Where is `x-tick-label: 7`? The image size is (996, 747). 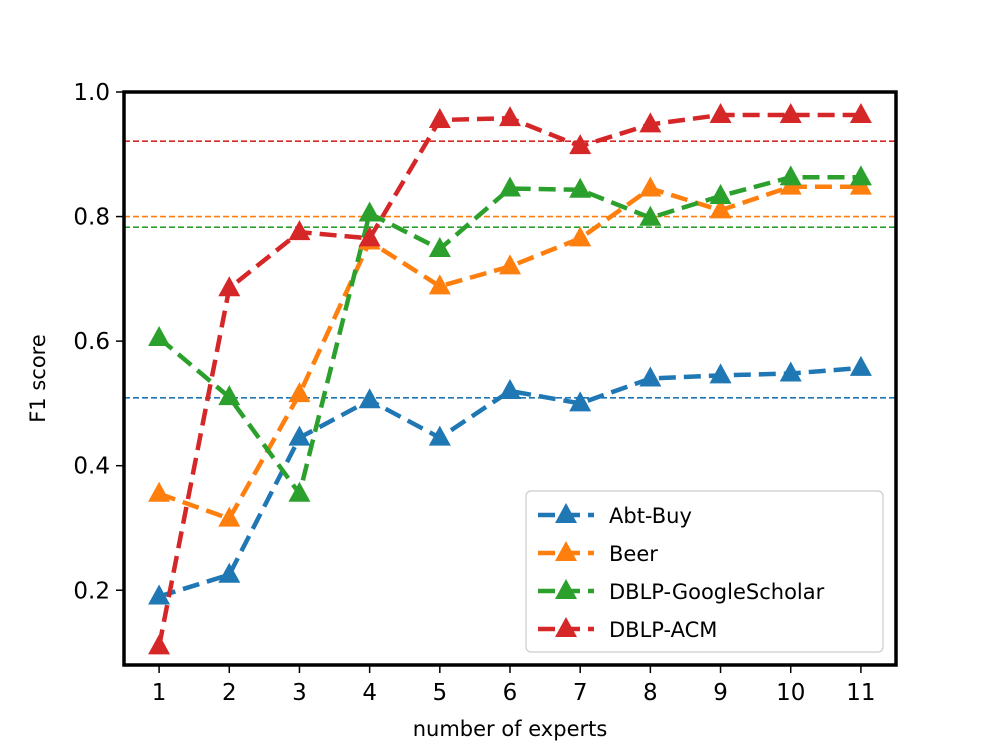
x-tick-label: 7 is located at coordinates (580, 693).